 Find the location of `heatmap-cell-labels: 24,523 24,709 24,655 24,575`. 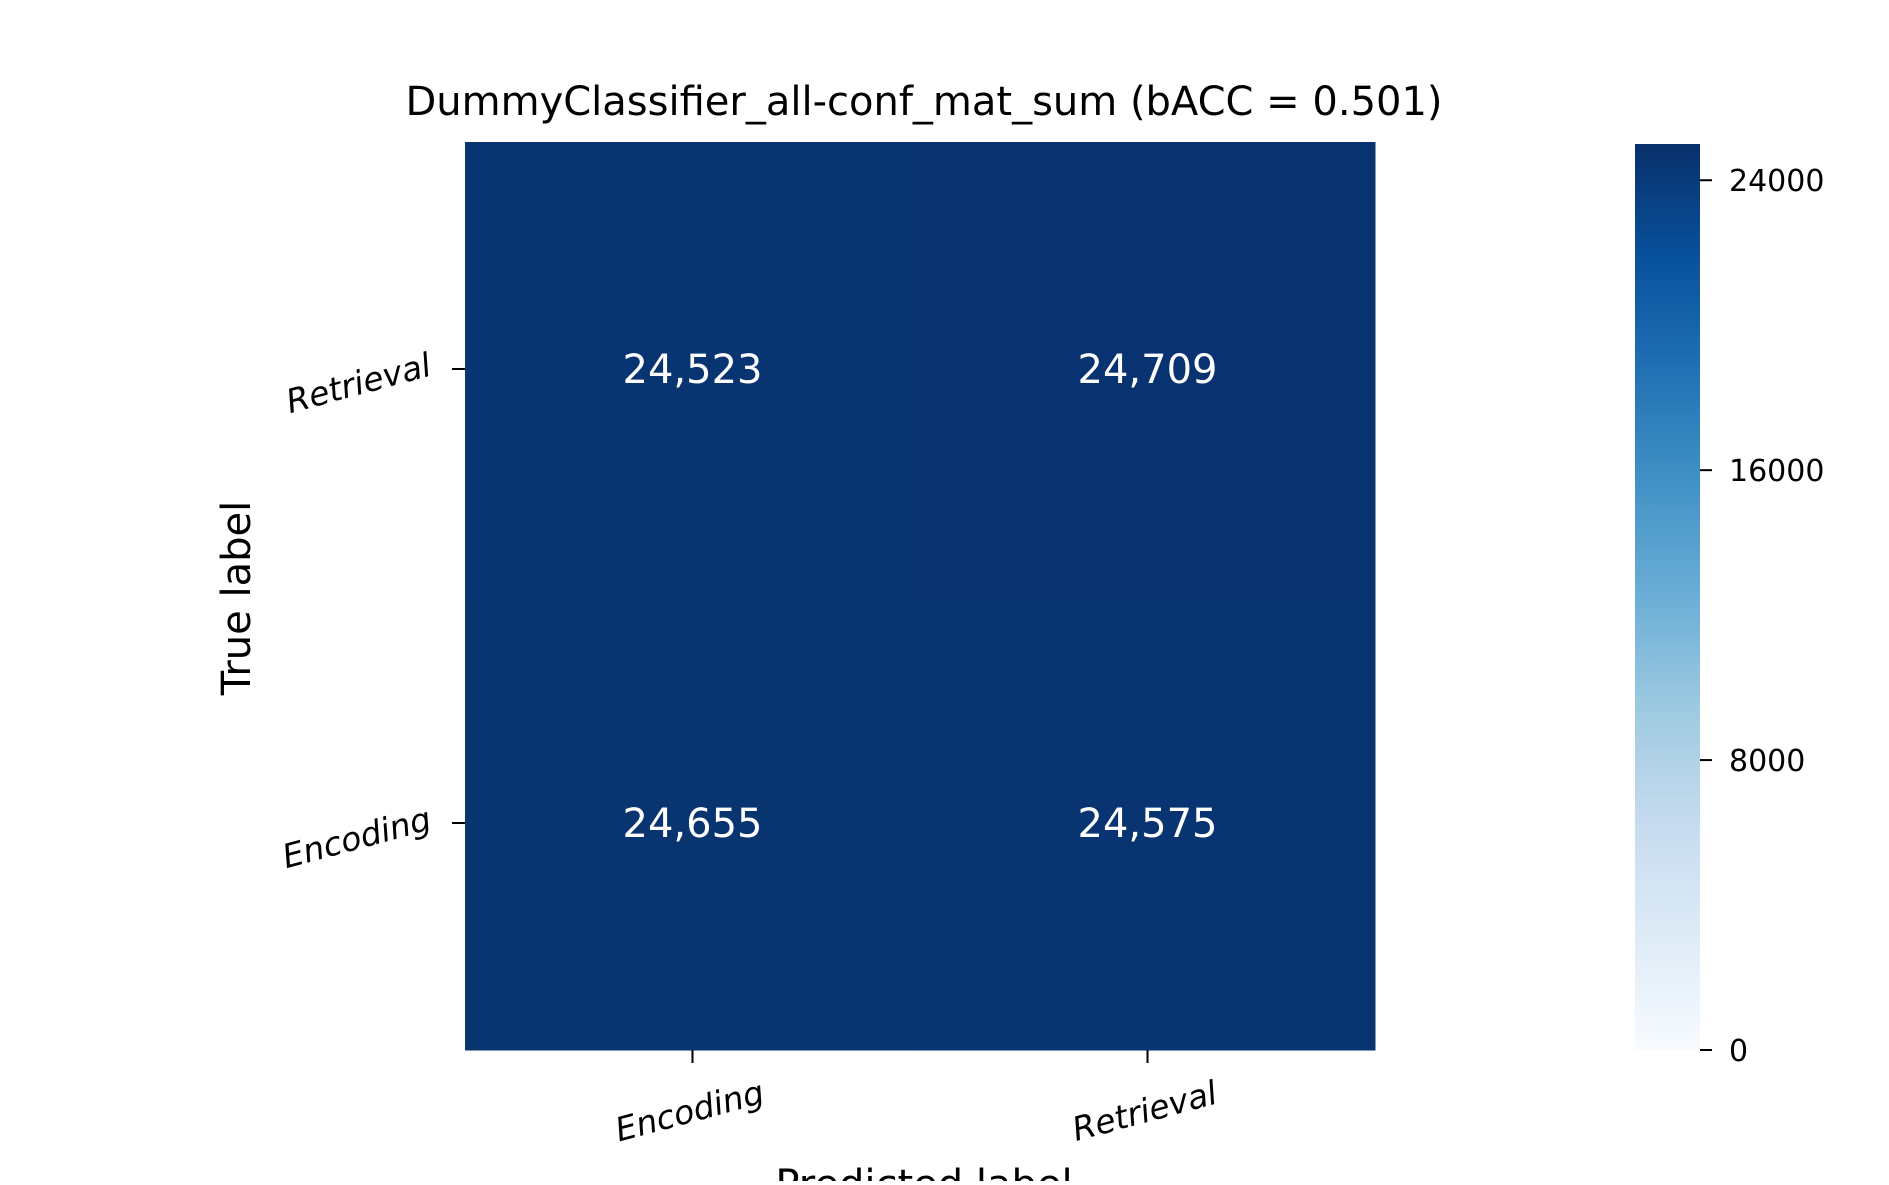

heatmap-cell-labels: 24,523 24,709 24,655 24,575 is located at coordinates (920, 597).